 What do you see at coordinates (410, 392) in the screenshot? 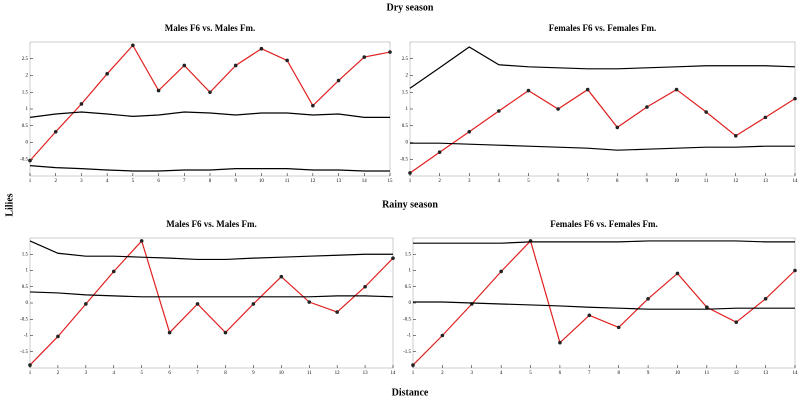
I see `x-axis-label: Distance` at bounding box center [410, 392].